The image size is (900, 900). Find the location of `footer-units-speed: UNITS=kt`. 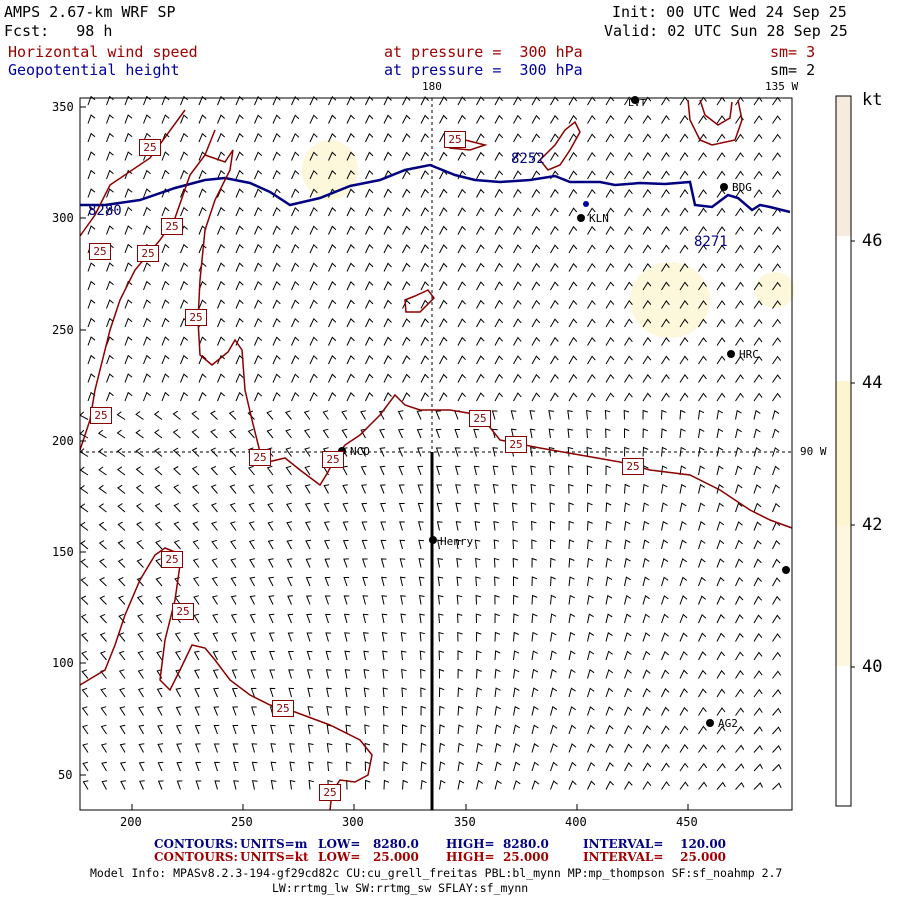

footer-units-speed: UNITS=kt is located at coordinates (274, 857).